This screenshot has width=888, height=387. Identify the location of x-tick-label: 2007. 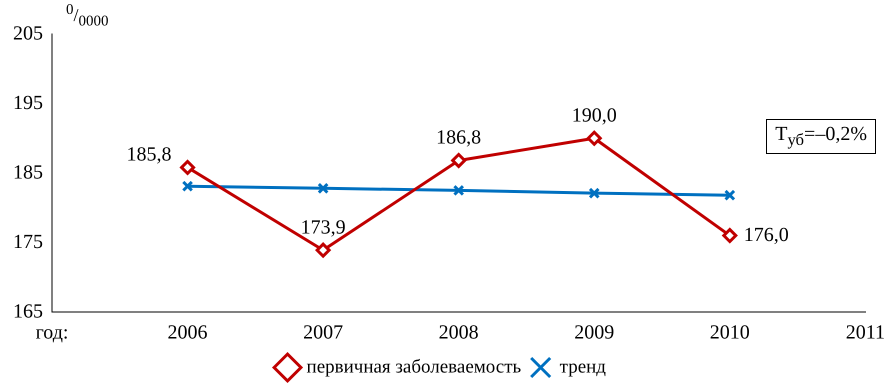
(323, 332).